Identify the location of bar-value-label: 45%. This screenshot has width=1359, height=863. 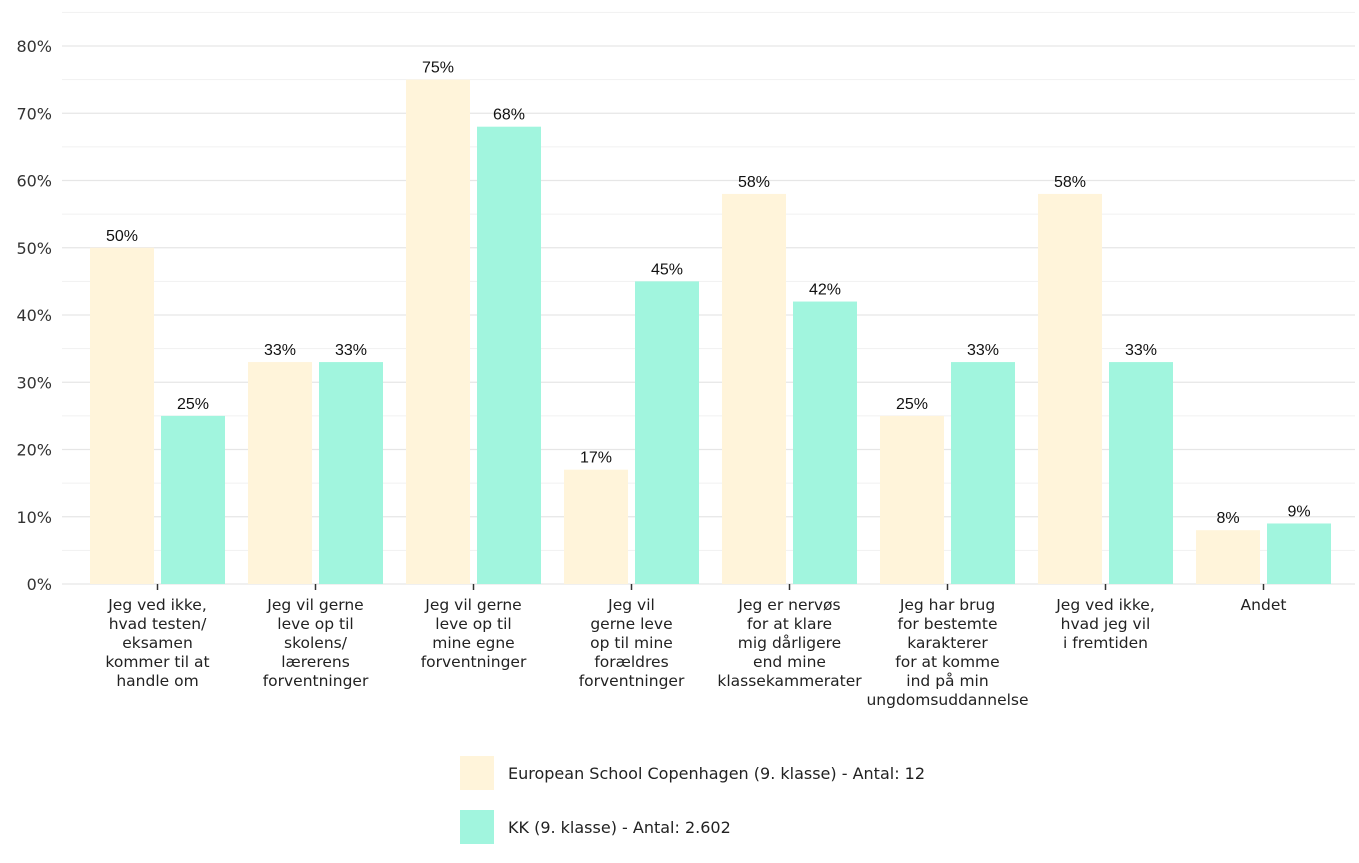
(667, 269).